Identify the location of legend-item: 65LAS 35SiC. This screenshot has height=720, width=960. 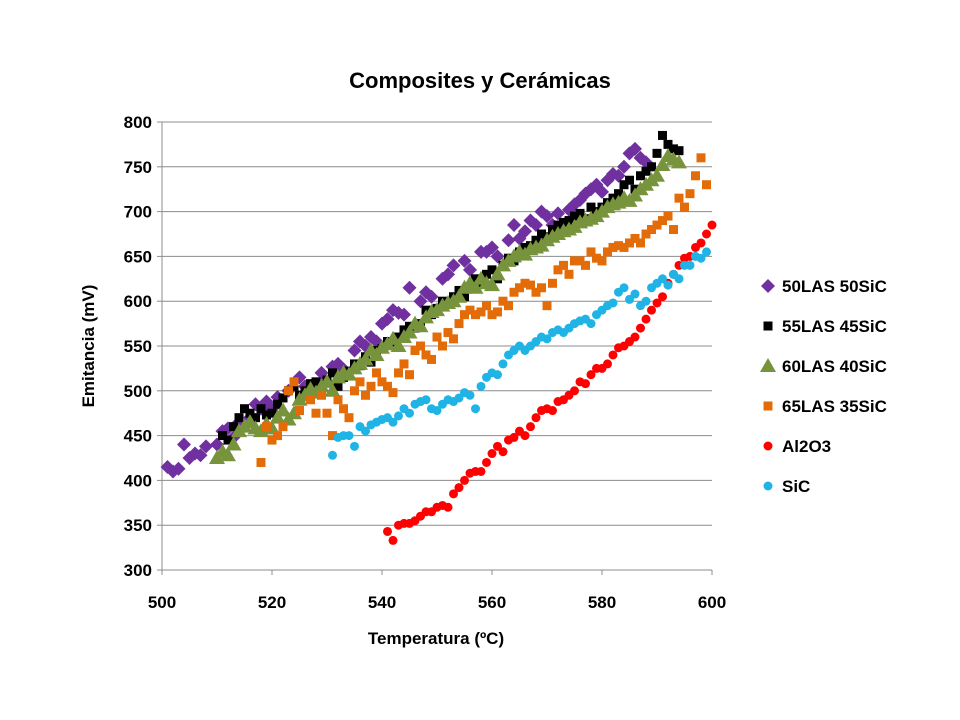
(825, 406).